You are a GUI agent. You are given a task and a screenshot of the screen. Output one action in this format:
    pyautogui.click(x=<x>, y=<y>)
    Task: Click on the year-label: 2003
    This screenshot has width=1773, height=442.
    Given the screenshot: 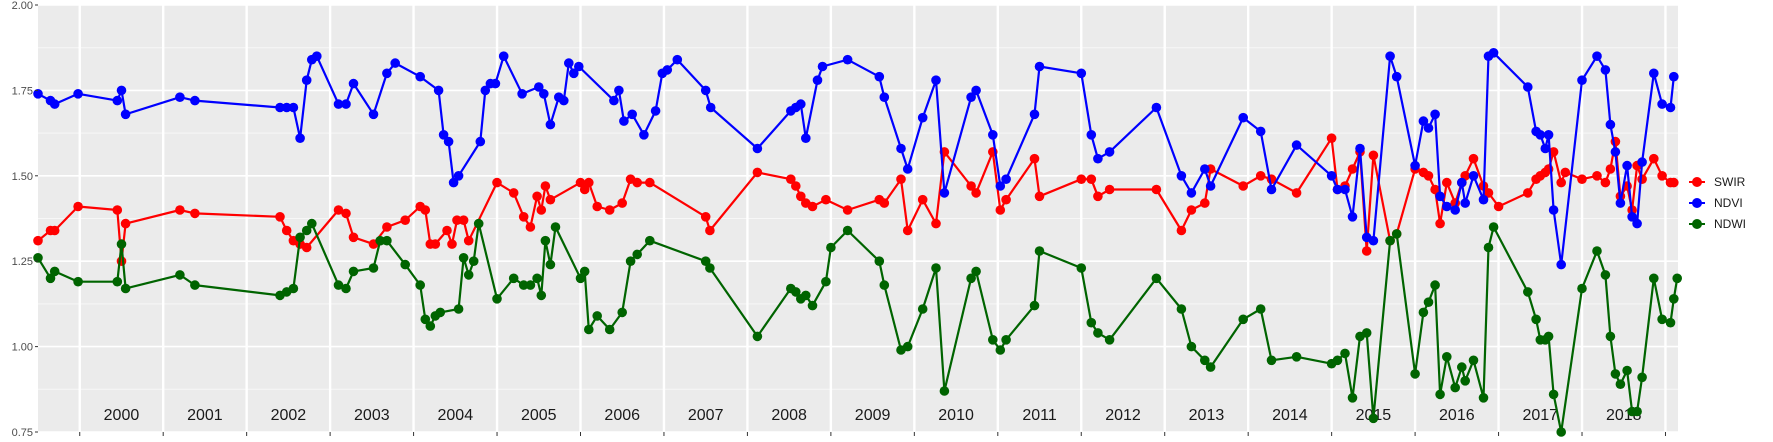 What is the action you would take?
    pyautogui.click(x=372, y=415)
    